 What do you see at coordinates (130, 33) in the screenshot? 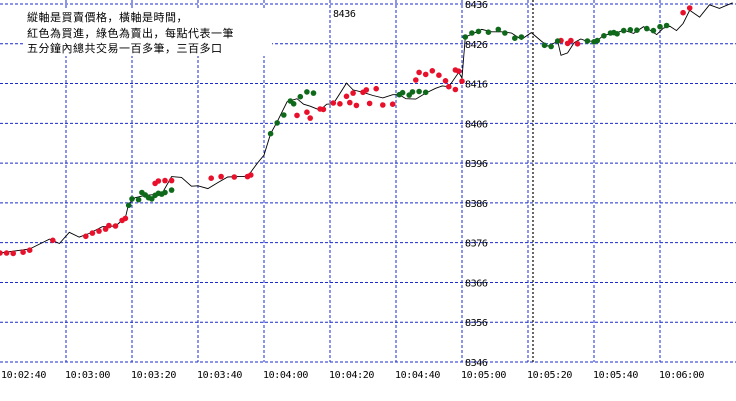
I see `annotation-line-2: 紅色為買進，綠色為賣出，每點代表一筆` at bounding box center [130, 33].